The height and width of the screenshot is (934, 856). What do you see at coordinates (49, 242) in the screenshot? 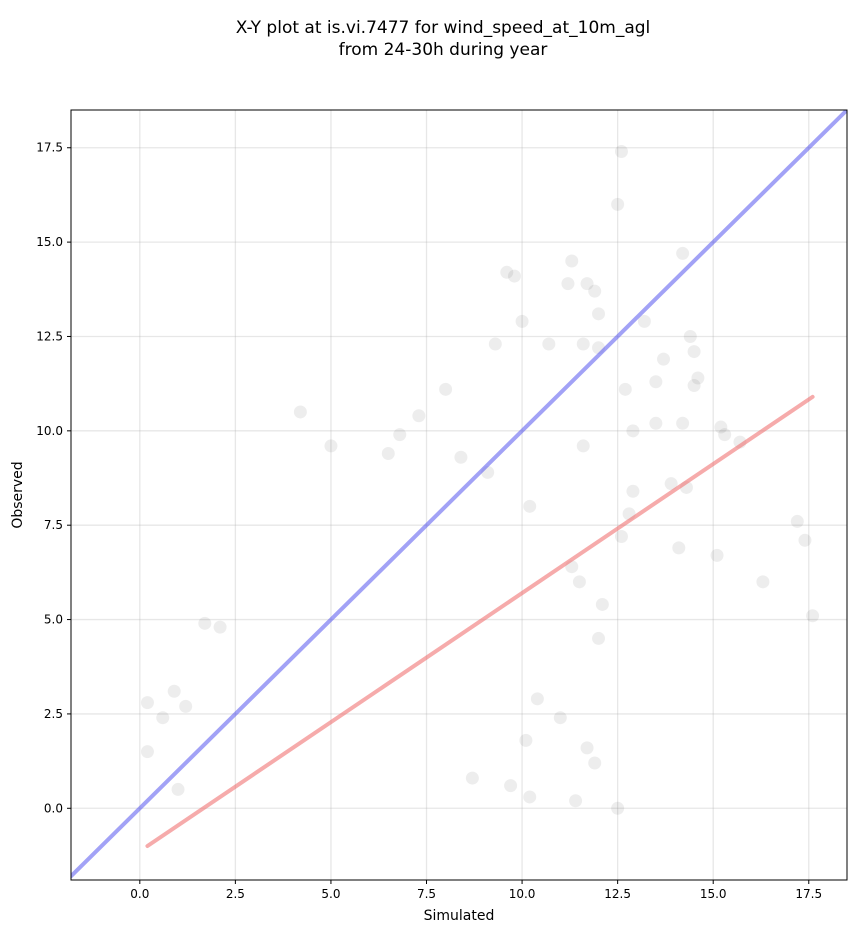
I see `y-tick-label: 15.0` at bounding box center [49, 242].